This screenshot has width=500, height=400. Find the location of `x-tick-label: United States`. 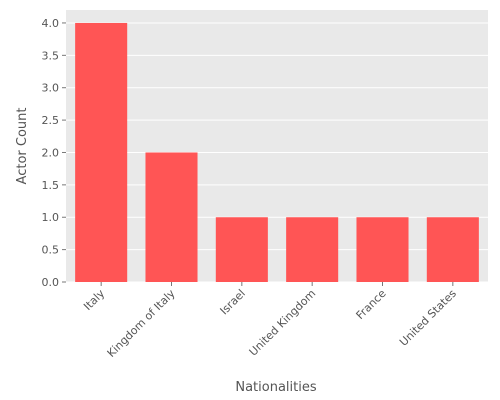

x-tick-label: United States is located at coordinates (428, 318).